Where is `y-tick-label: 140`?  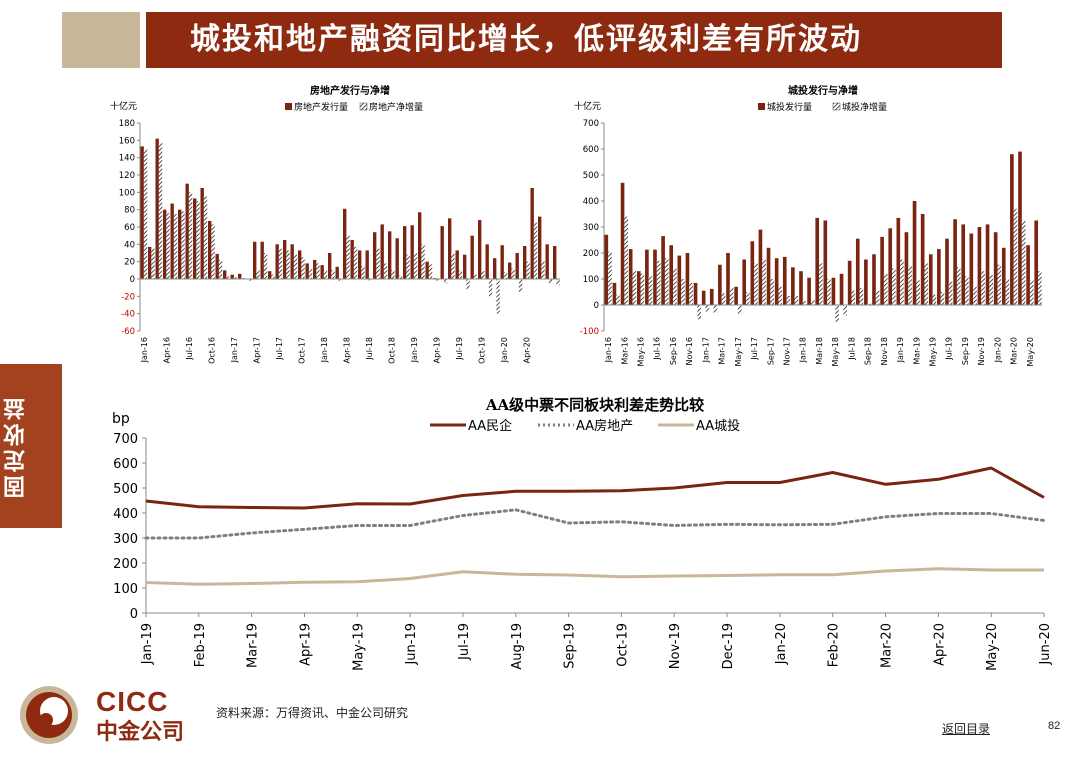
y-tick-label: 140 is located at coordinates (127, 159).